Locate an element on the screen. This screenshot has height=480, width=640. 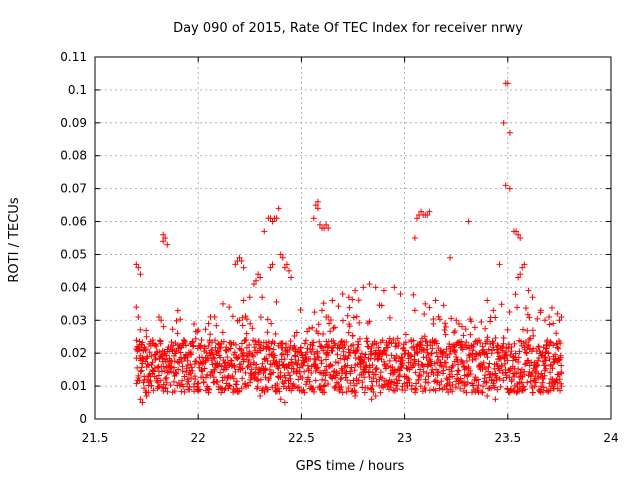
x-tick-label: 22.5 is located at coordinates (301, 438).